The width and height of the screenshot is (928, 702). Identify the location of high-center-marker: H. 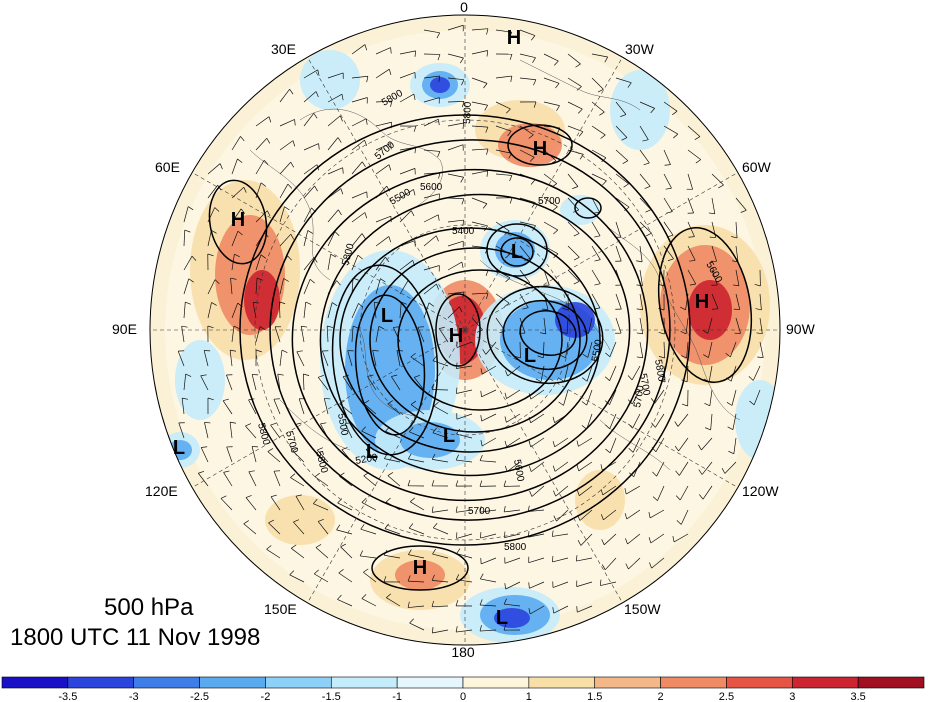
(514, 38).